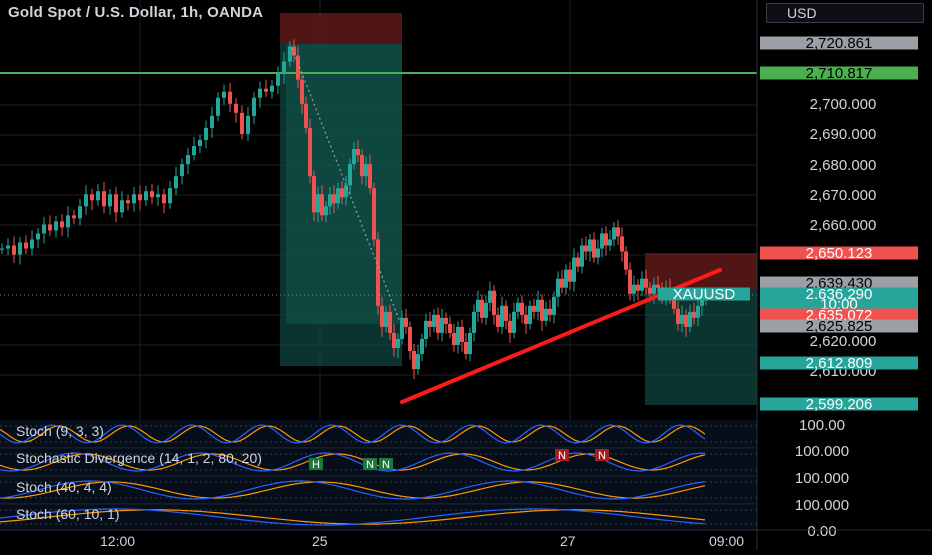 The width and height of the screenshot is (932, 555). What do you see at coordinates (346, 185) in the screenshot?
I see `projection-dotted-line` at bounding box center [346, 185].